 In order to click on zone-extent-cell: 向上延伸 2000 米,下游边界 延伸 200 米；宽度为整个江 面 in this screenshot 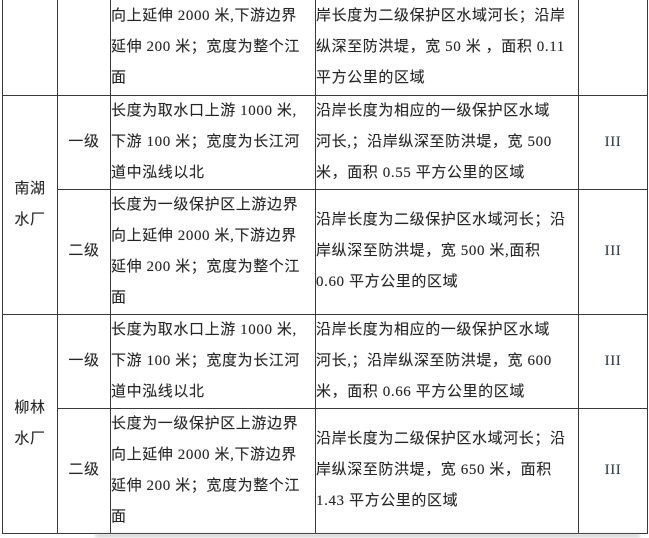, I will do `click(213, 48)`.